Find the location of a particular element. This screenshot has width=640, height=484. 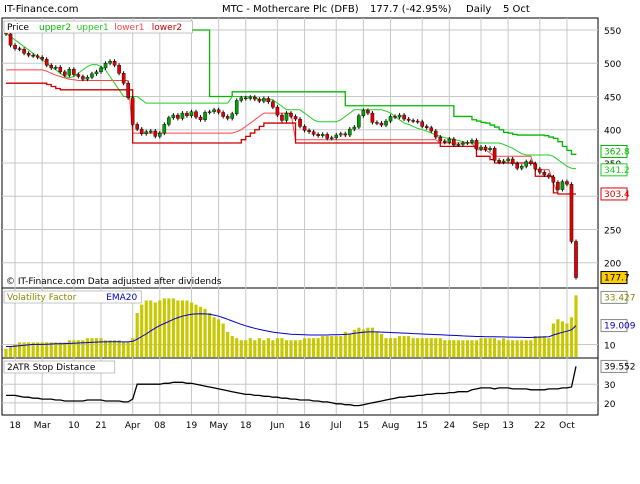

upper2-value: 362.8 is located at coordinates (615, 151).